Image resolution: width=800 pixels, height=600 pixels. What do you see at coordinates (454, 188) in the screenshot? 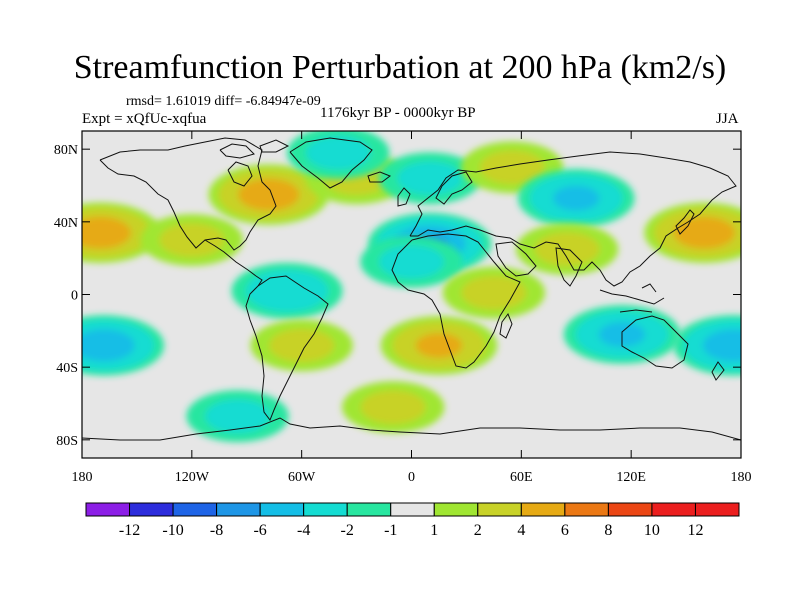
I see `coast-scandinavia` at bounding box center [454, 188].